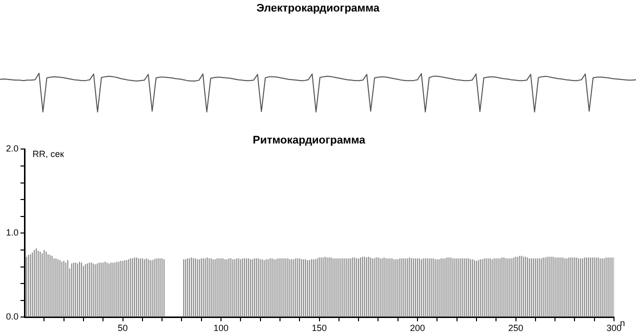 The width and height of the screenshot is (636, 336). What do you see at coordinates (12, 149) in the screenshot?
I see `y-tick-label: 2.0` at bounding box center [12, 149].